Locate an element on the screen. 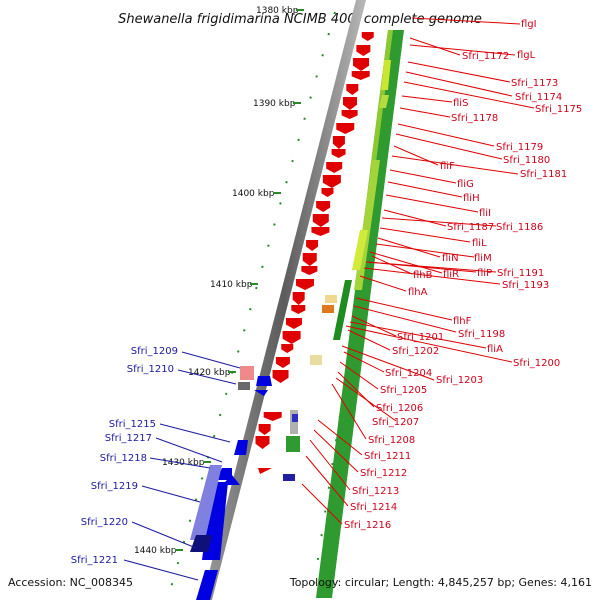  gene-label-fliN: fliN is located at coordinates (450, 258).